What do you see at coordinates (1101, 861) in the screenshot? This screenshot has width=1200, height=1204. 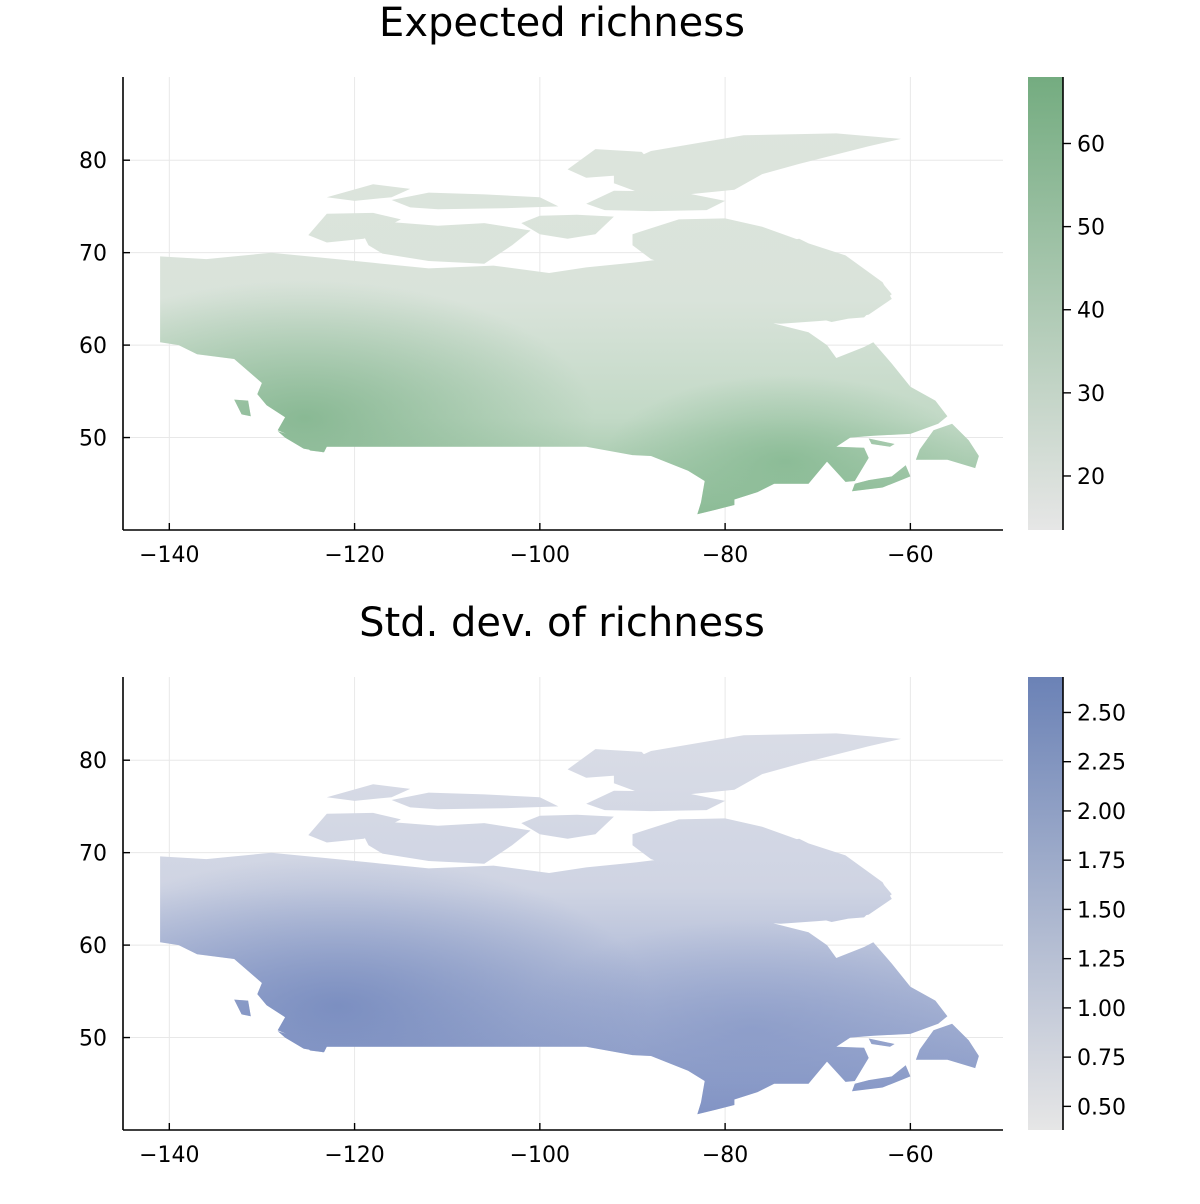 I see `colorbar-tick-label: 1.75` at bounding box center [1101, 861].